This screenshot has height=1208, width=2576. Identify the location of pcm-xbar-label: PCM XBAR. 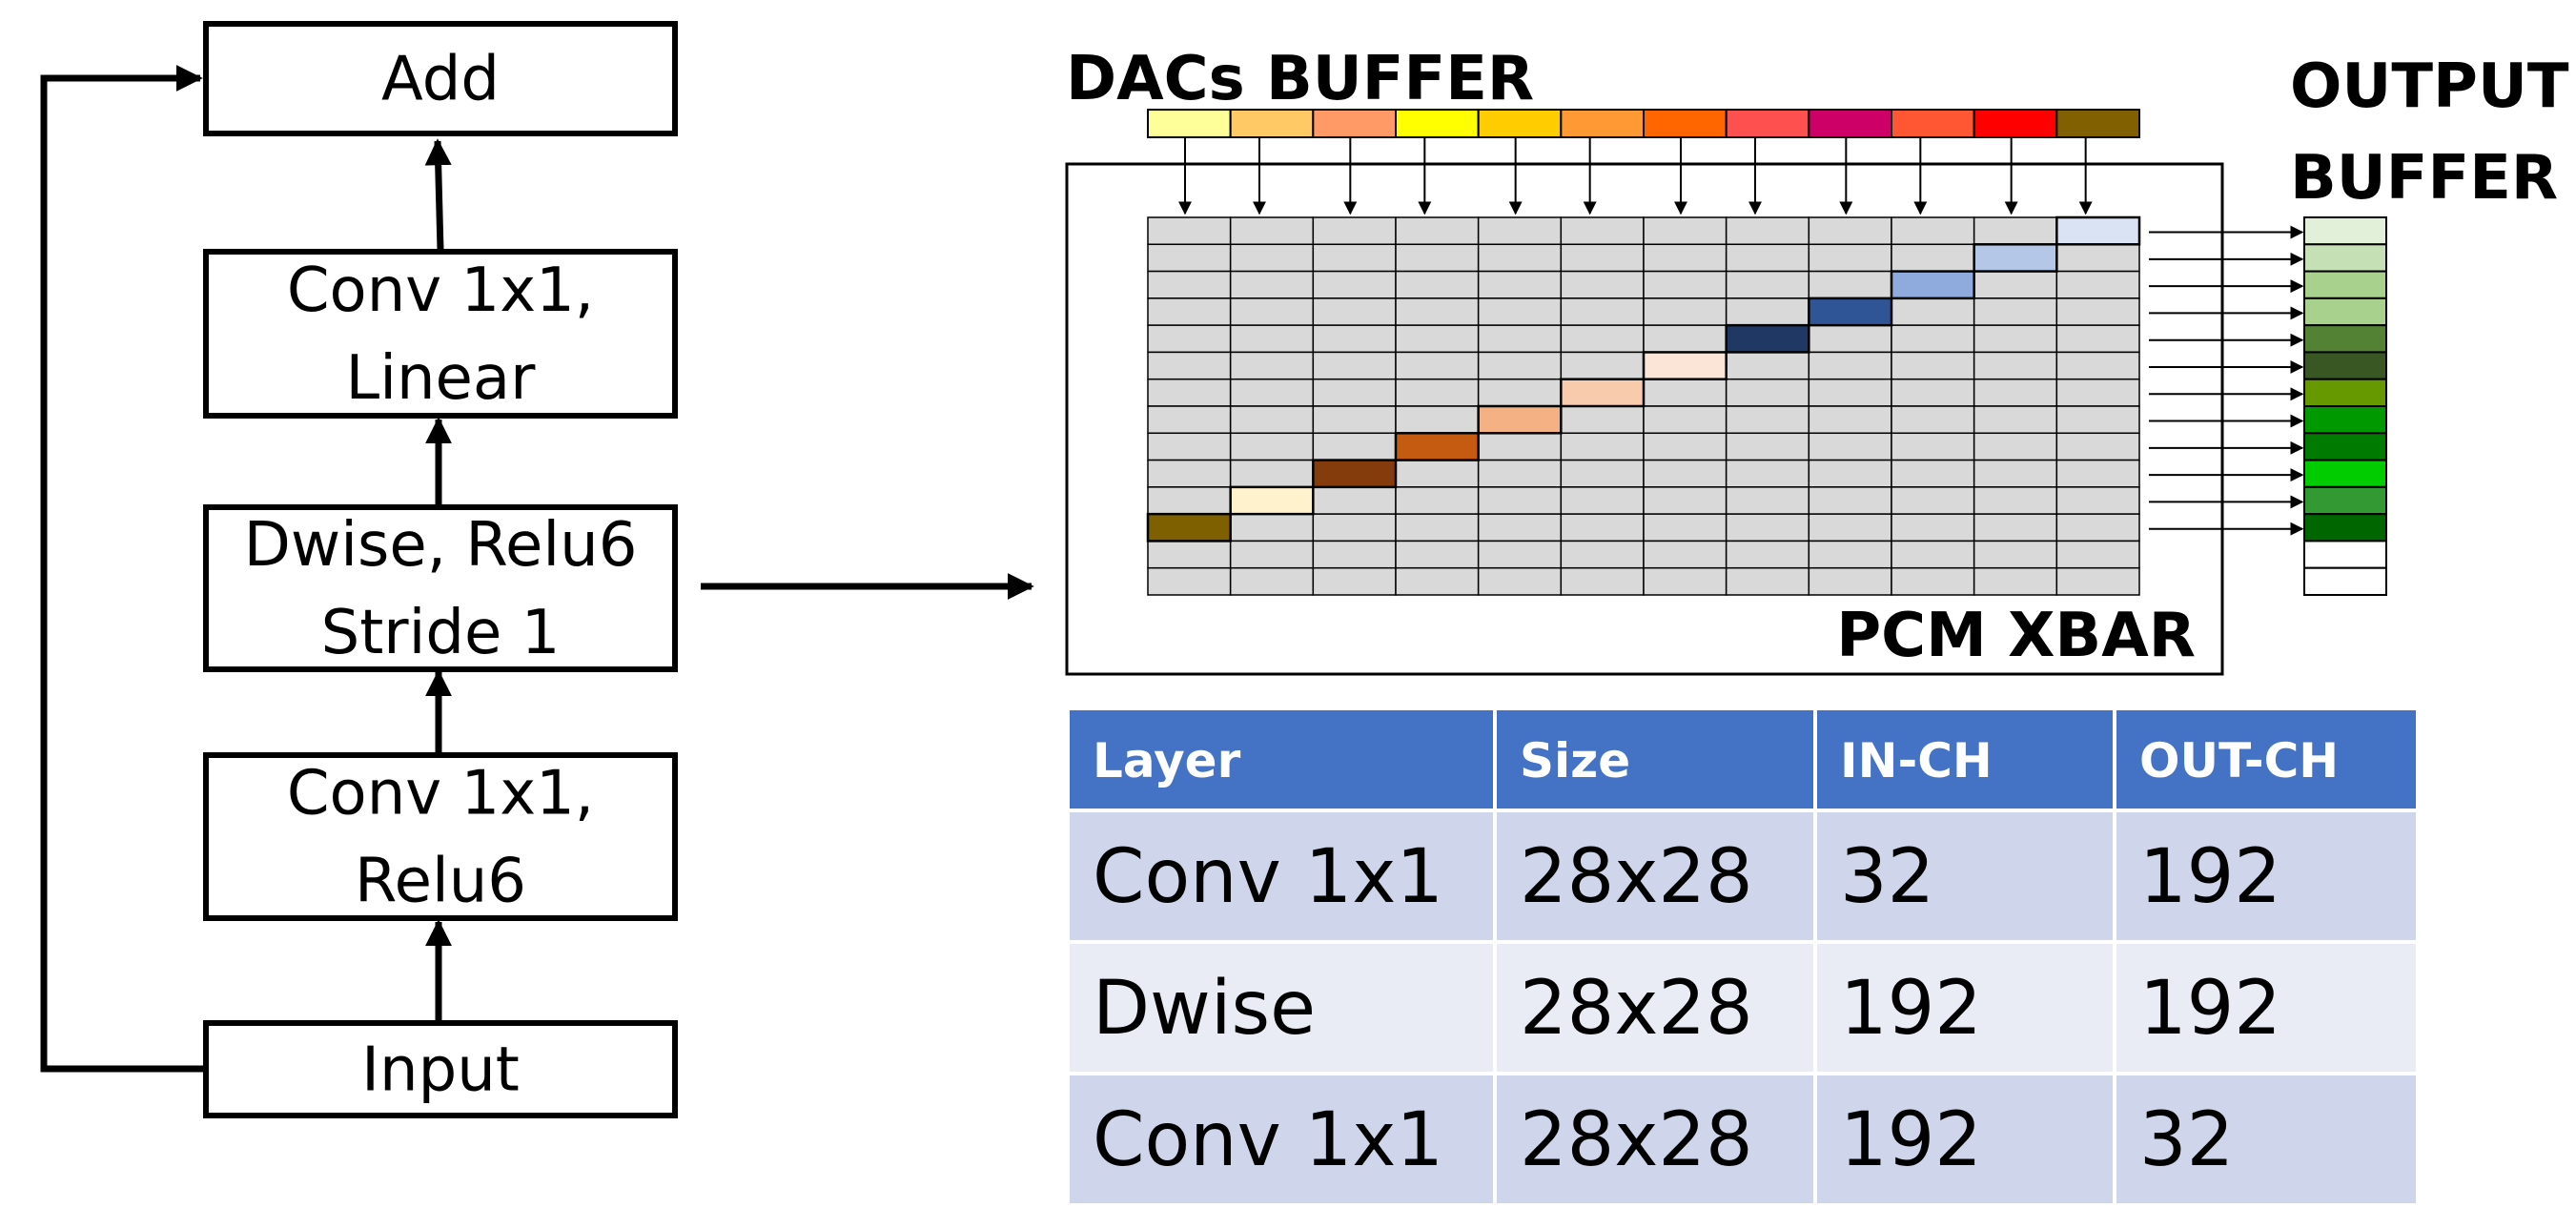
(2016, 636).